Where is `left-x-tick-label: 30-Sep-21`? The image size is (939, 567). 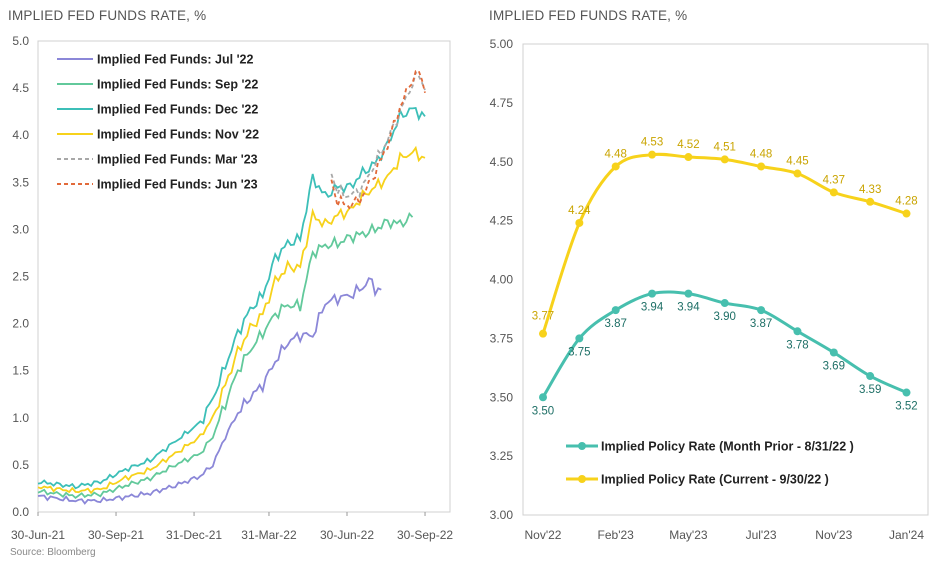
left-x-tick-label: 30-Sep-21 is located at coordinates (116, 535).